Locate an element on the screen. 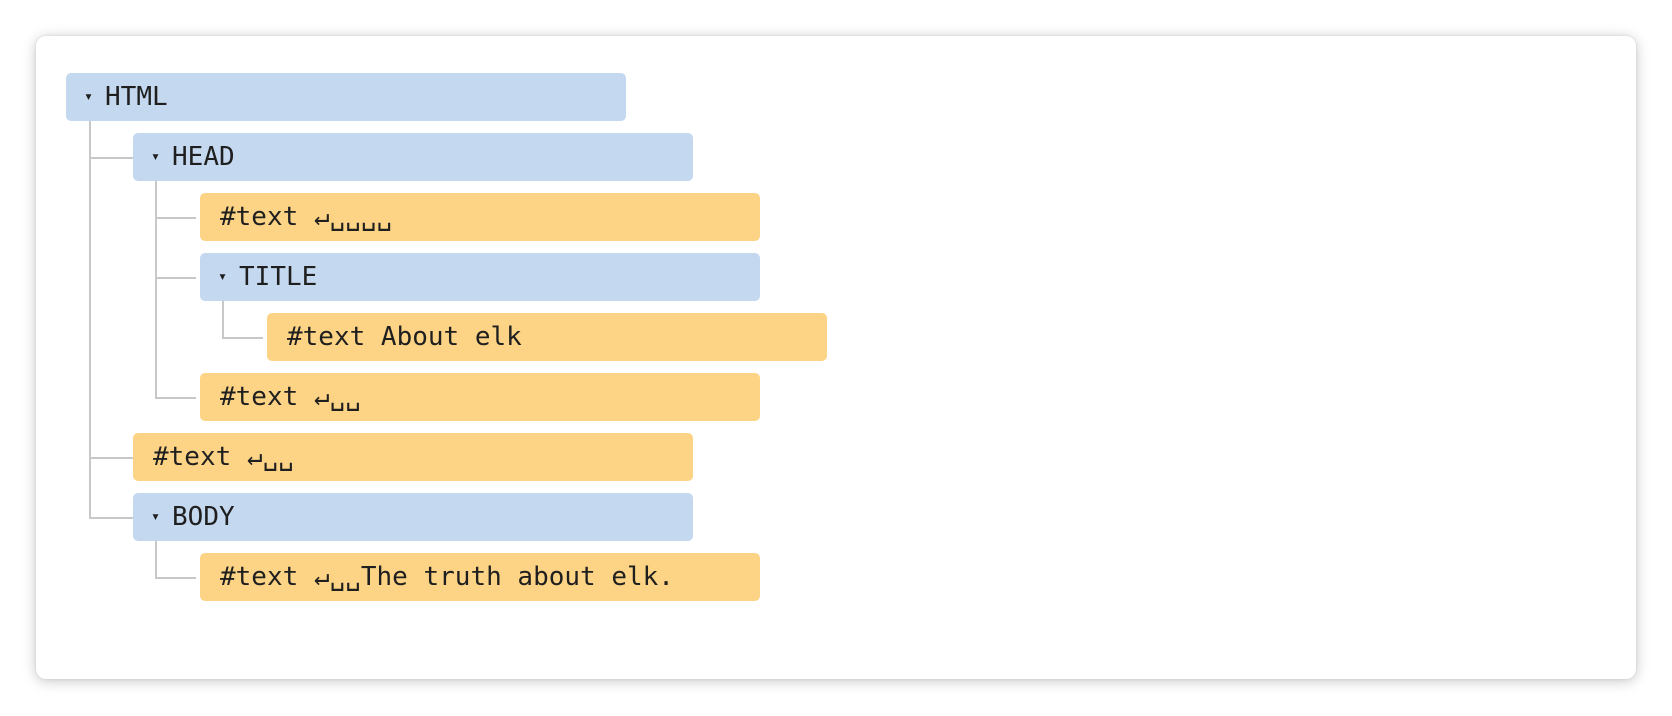  node-label: HTML is located at coordinates (136, 97).